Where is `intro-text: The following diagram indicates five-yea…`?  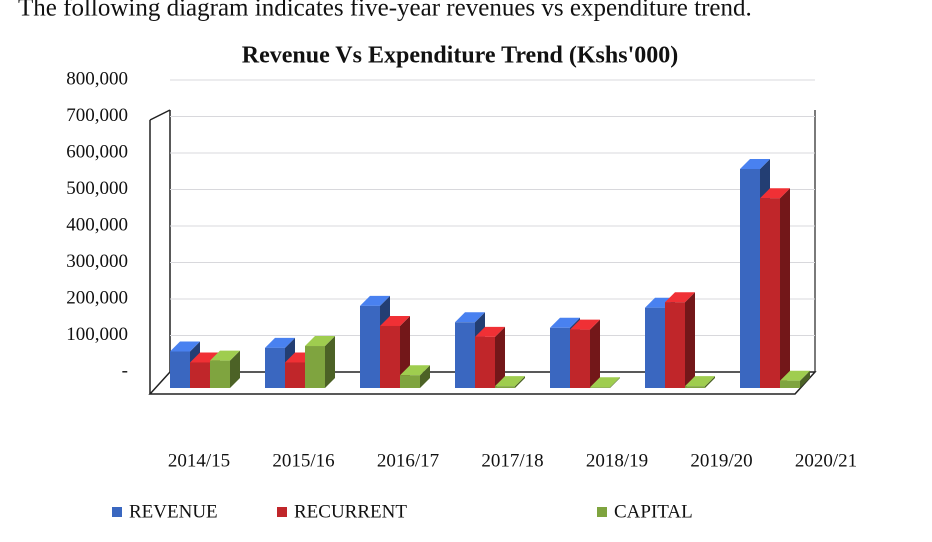 intro-text: The following diagram indicates five-yea… is located at coordinates (385, 11).